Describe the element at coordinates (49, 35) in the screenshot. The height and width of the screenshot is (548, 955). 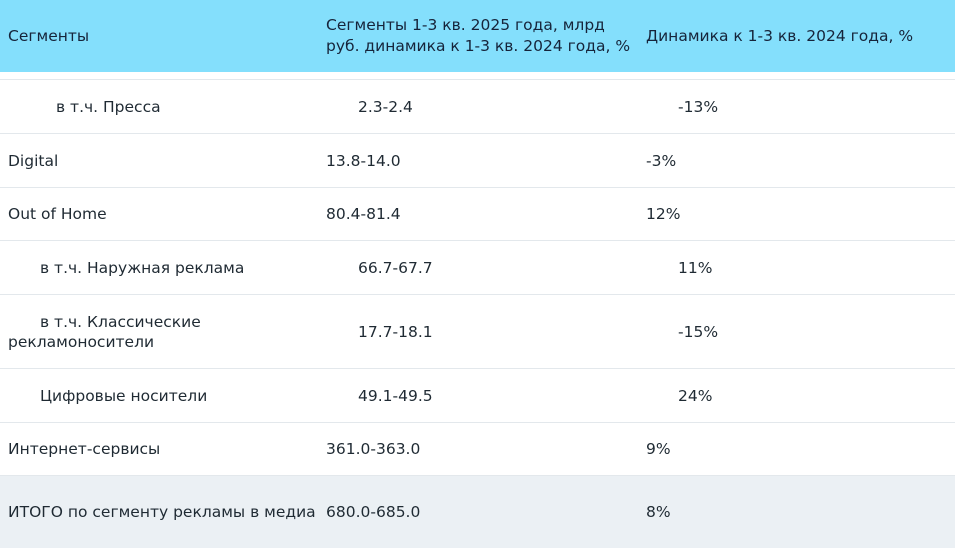
I see `header-segments: Сегменты` at that location.